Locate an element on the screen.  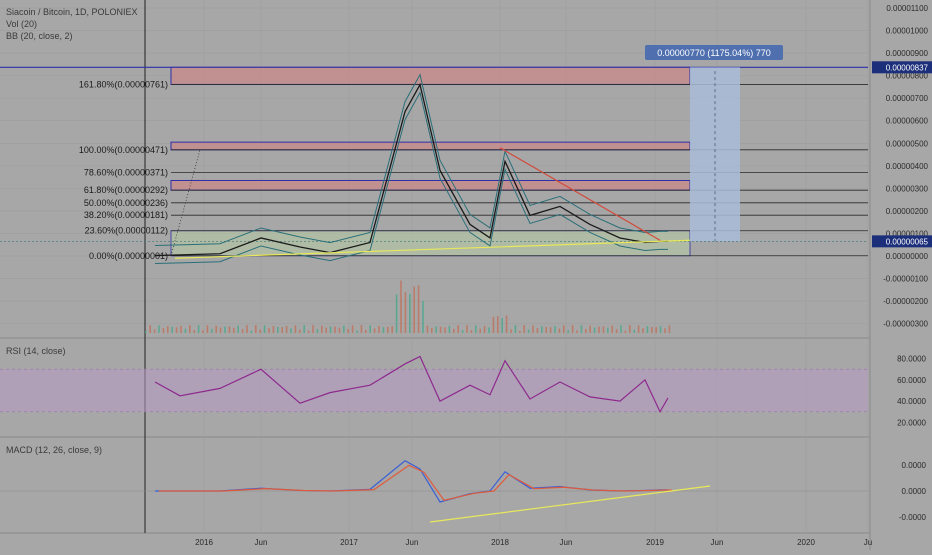
price-axis-label: 0.00000800 is located at coordinates (907, 76).